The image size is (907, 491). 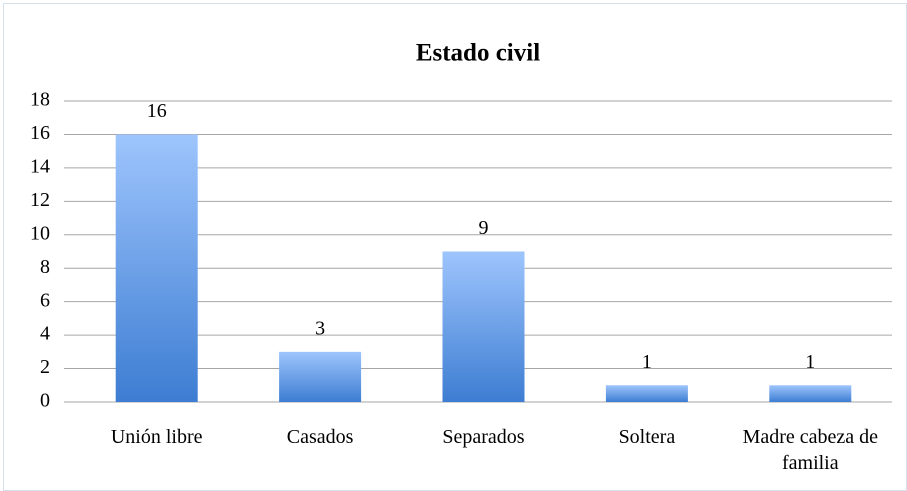 What do you see at coordinates (484, 228) in the screenshot?
I see `value-label: 9` at bounding box center [484, 228].